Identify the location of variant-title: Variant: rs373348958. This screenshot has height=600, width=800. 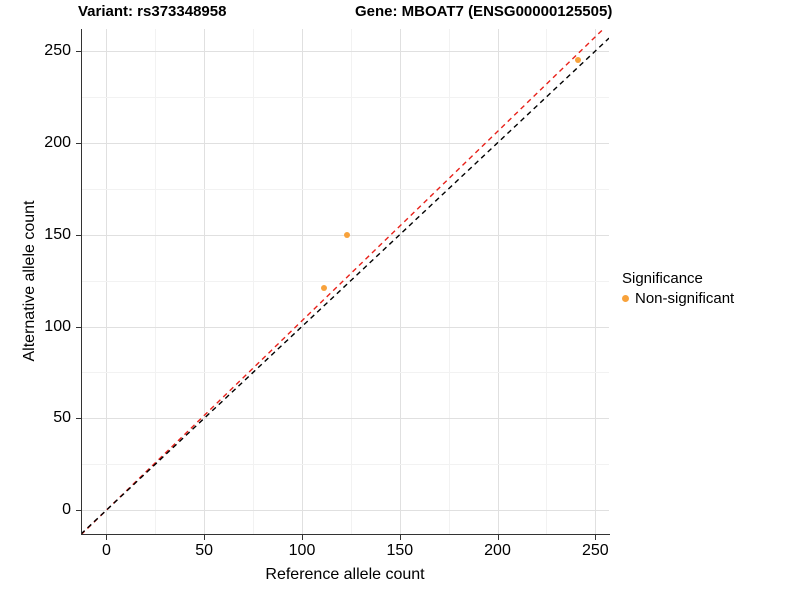
(152, 11).